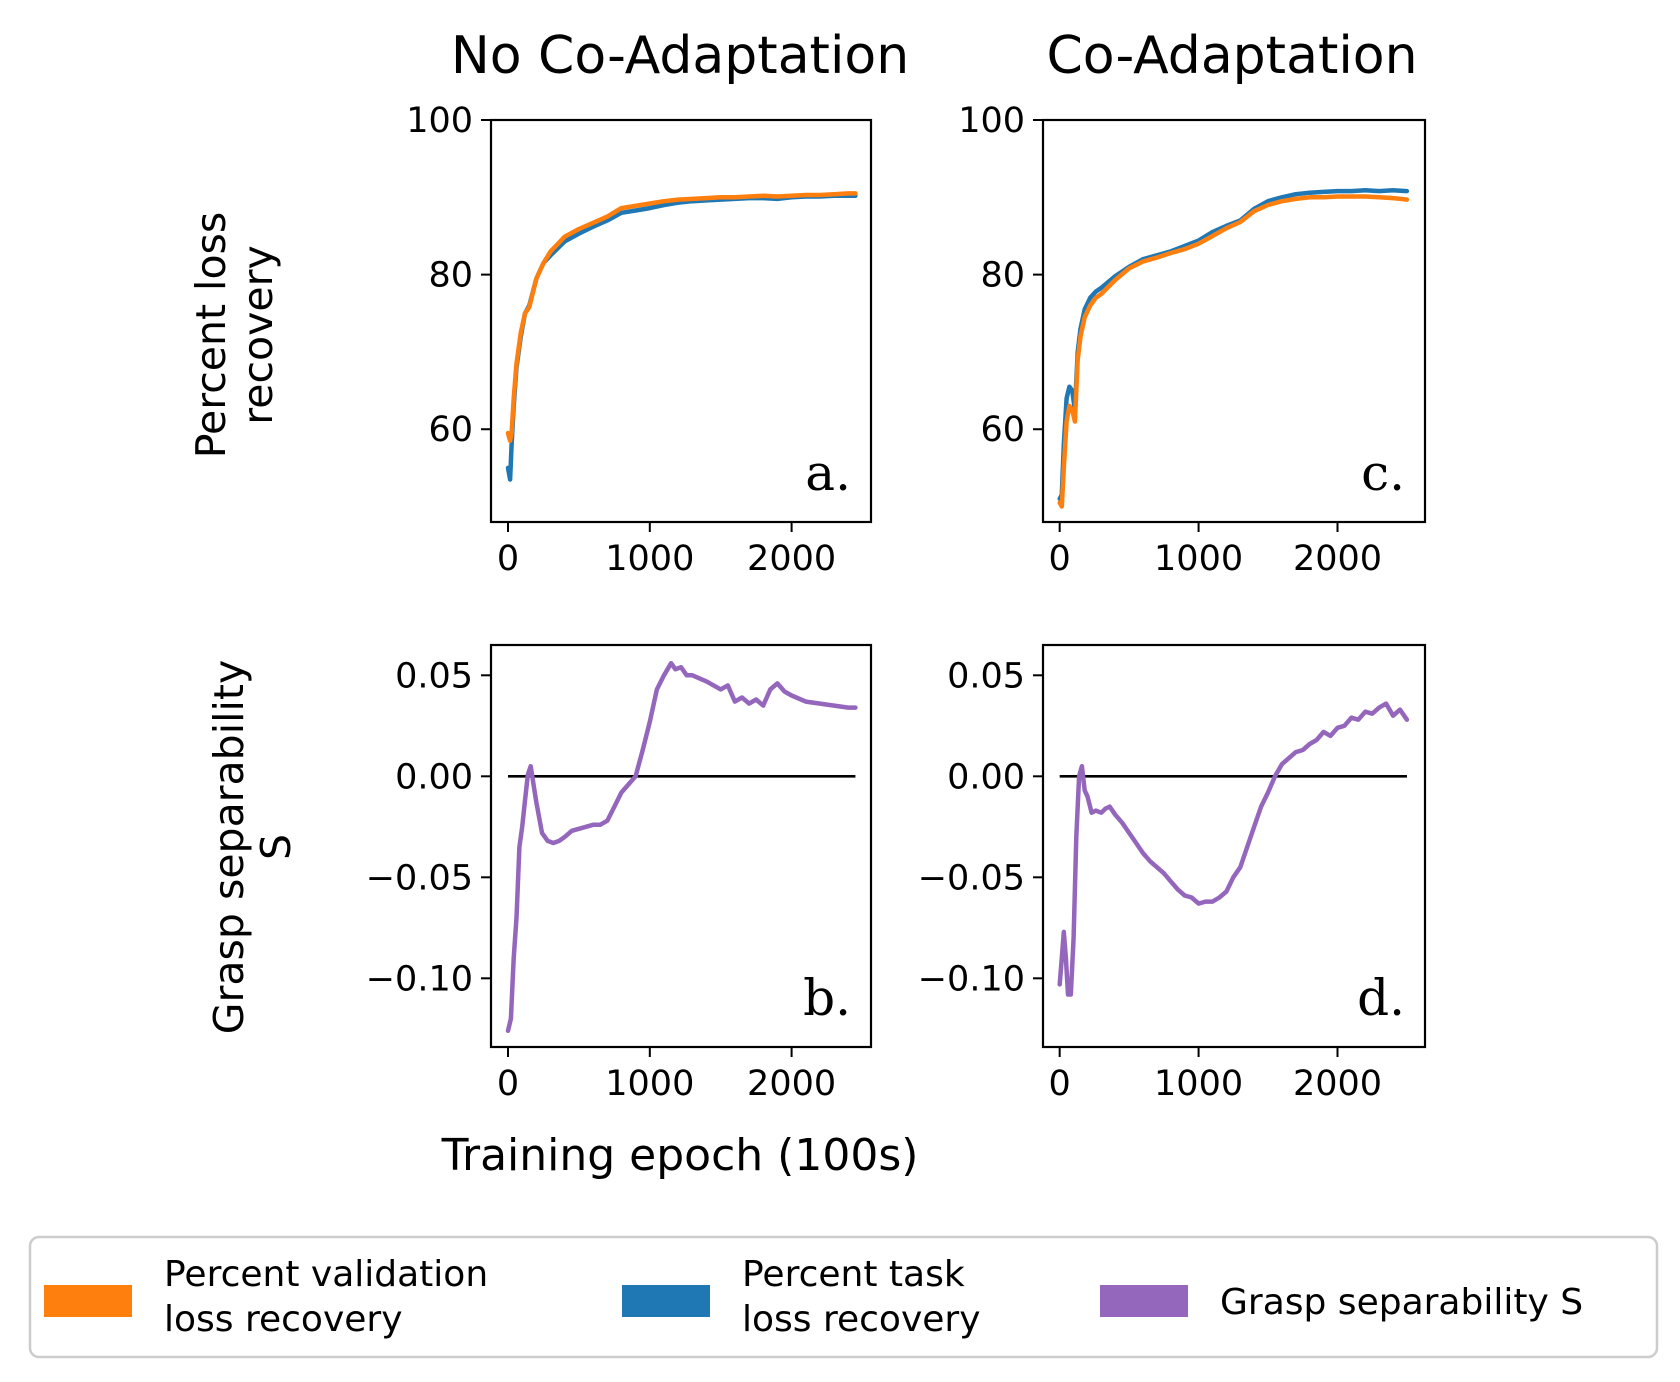  What do you see at coordinates (326, 1274) in the screenshot?
I see `legend-label-validation-line1: Percent validation` at bounding box center [326, 1274].